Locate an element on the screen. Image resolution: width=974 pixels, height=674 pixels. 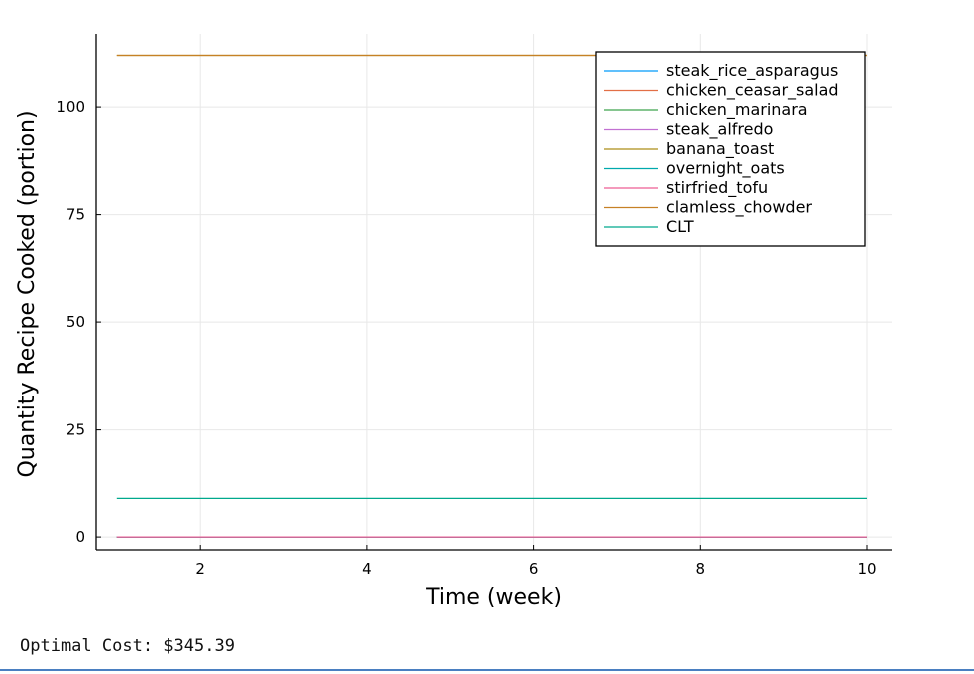
legend-entry: chicken_ceasar_salad is located at coordinates (752, 91).